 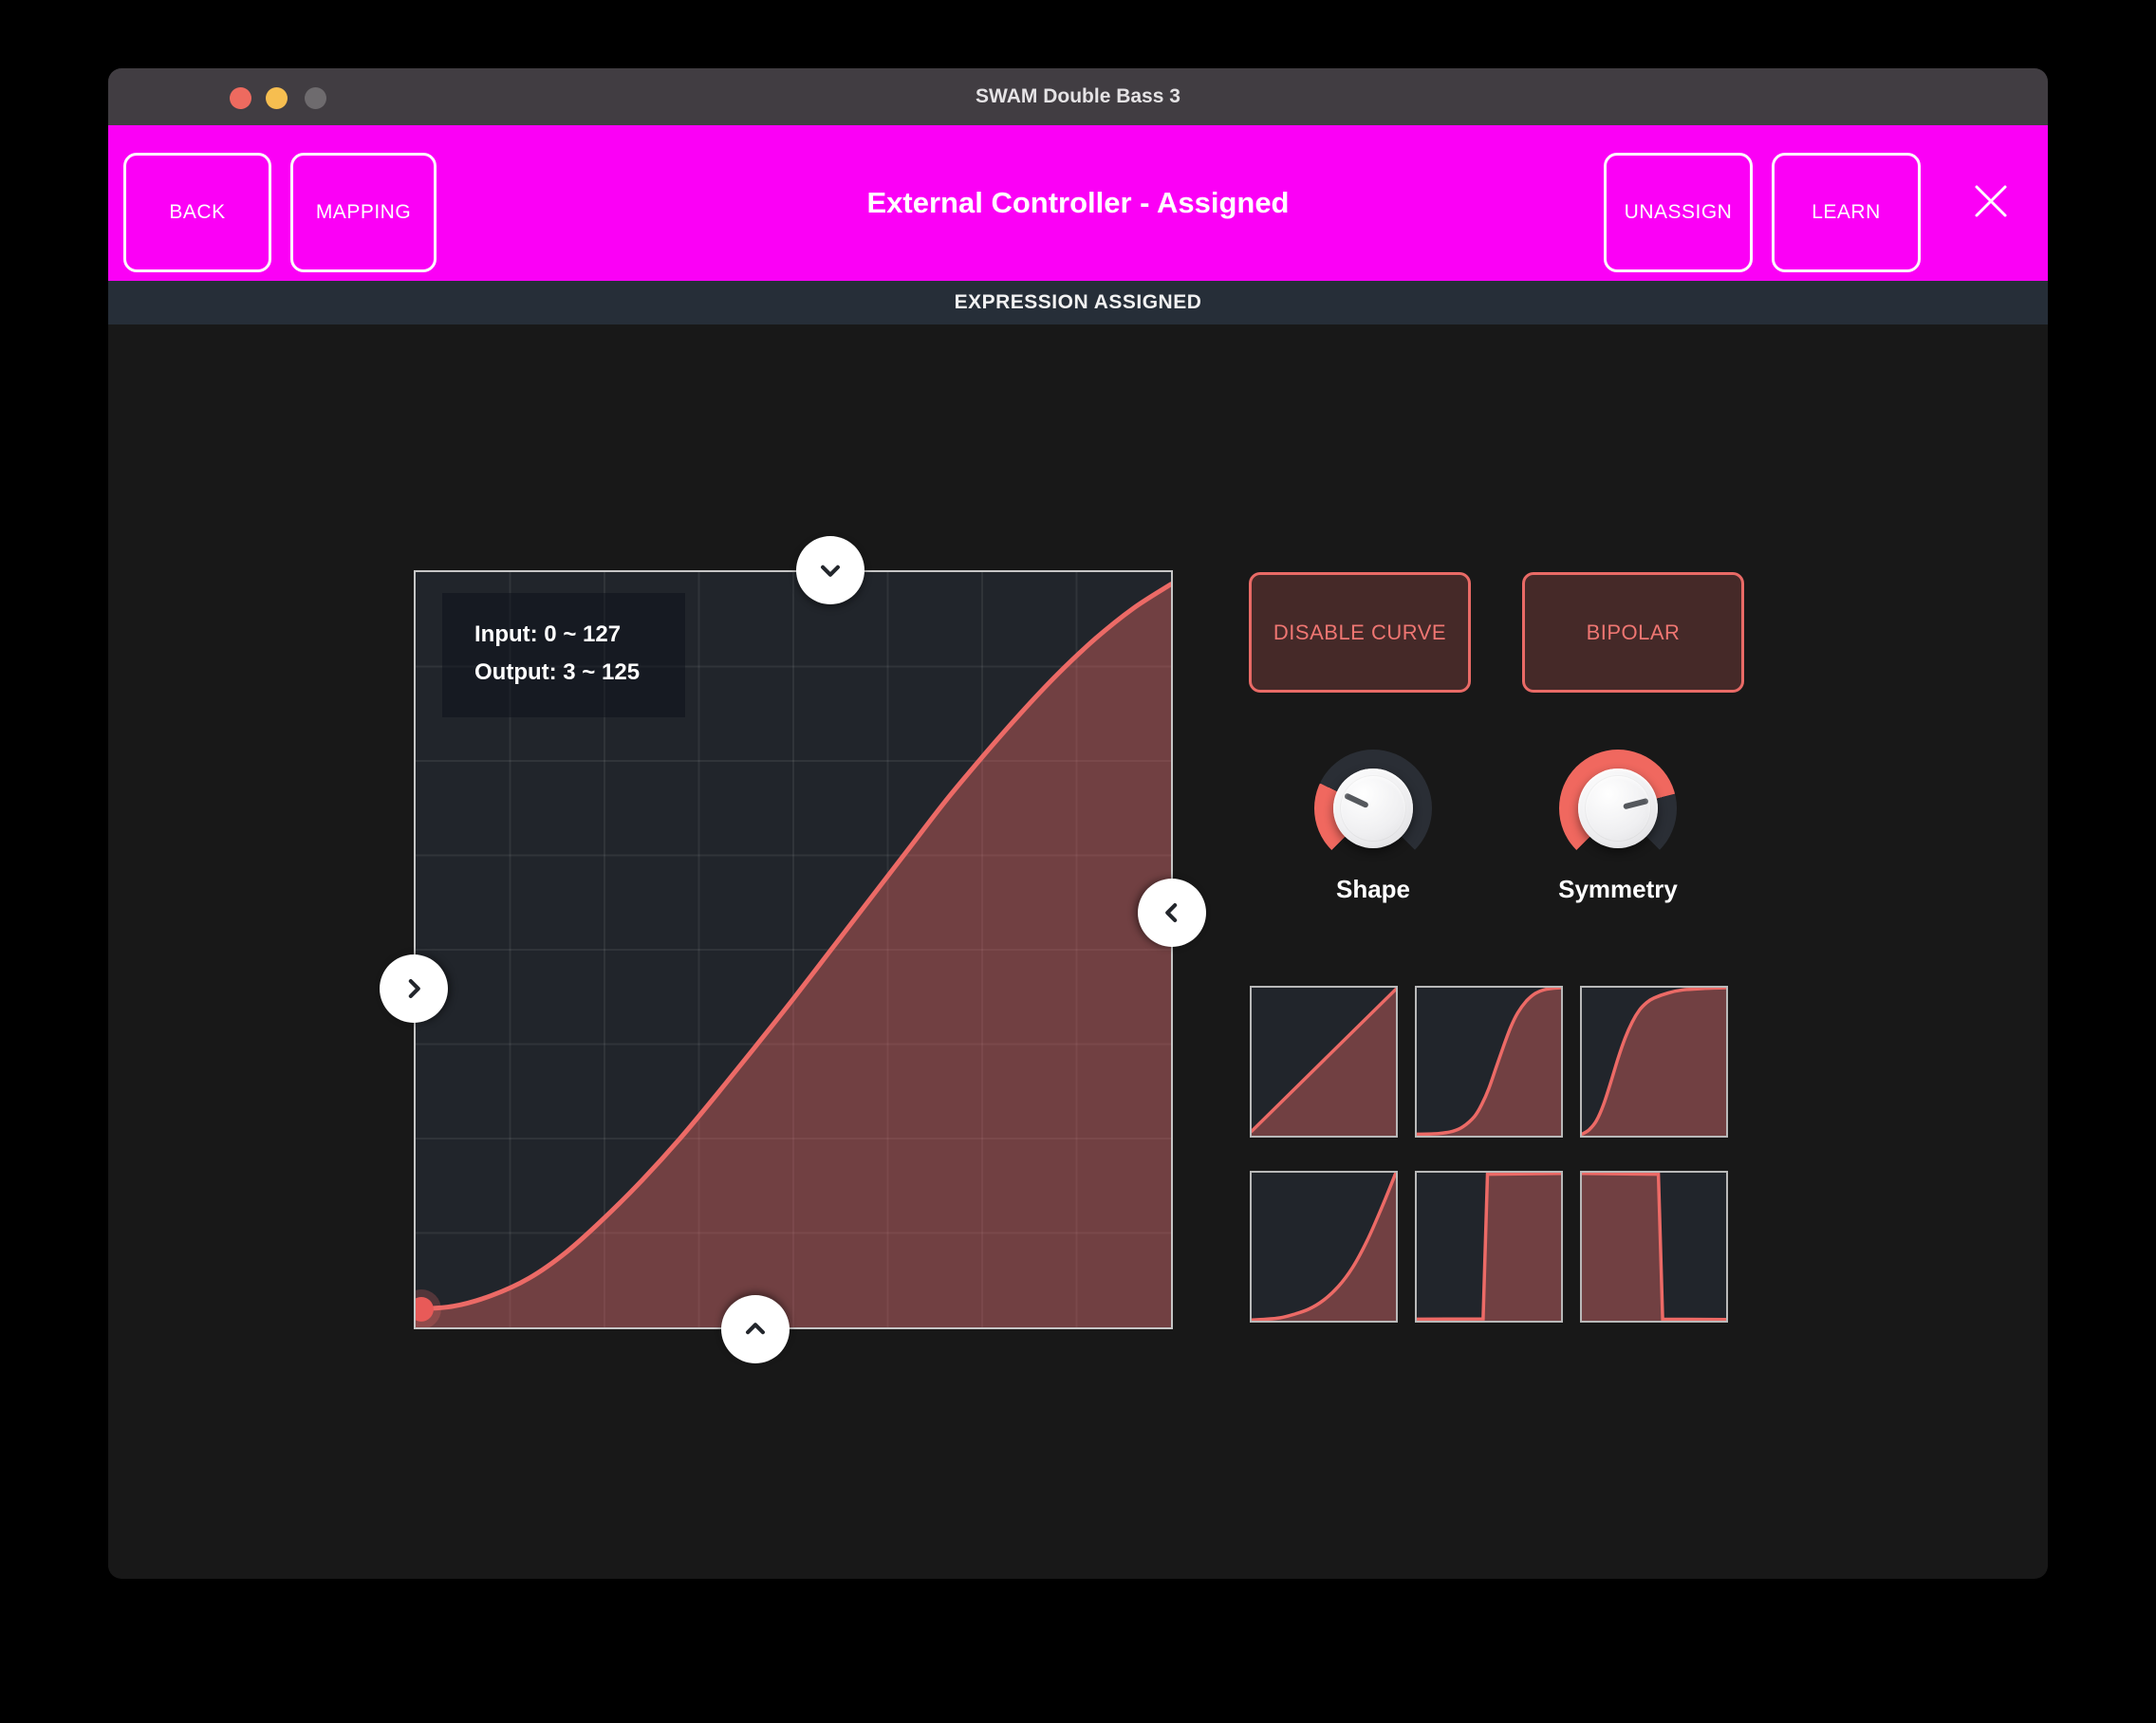 What do you see at coordinates (1078, 203) in the screenshot?
I see `controller-header` at bounding box center [1078, 203].